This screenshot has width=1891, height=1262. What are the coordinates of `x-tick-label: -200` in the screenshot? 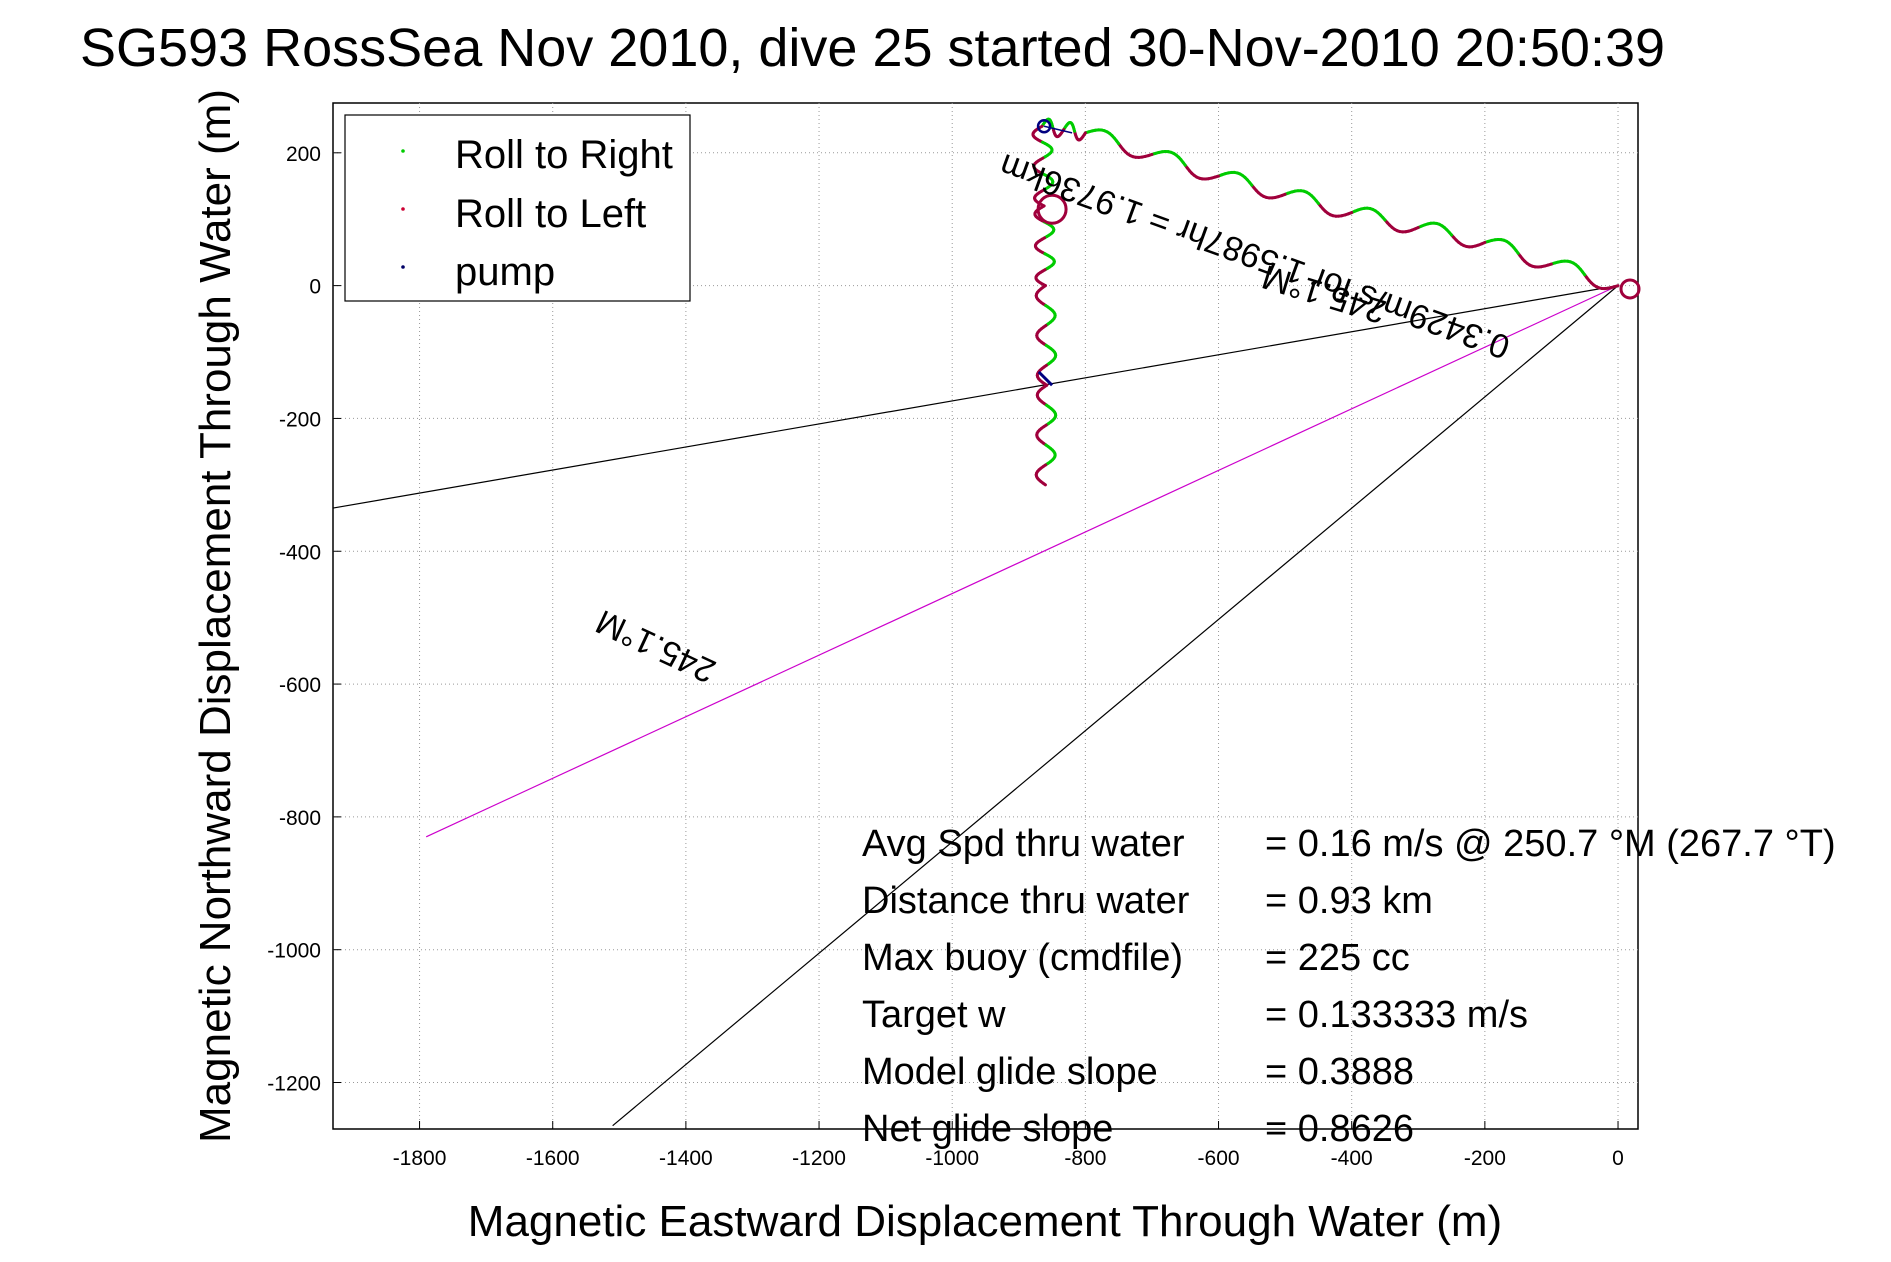 It's located at (1485, 1158).